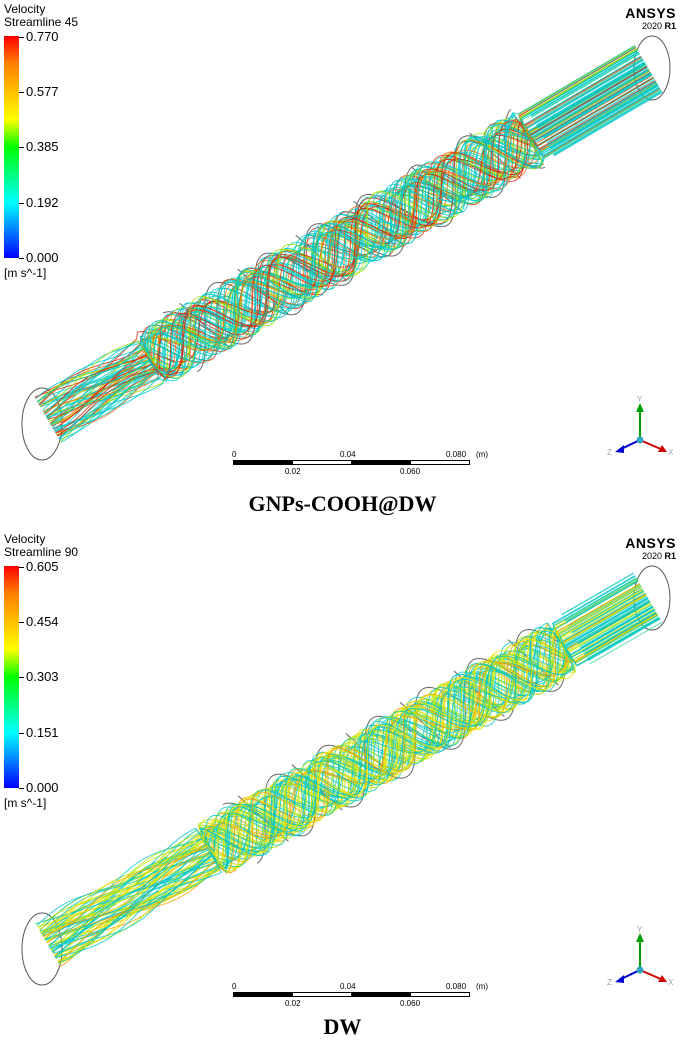 This screenshot has width=685, height=1041. I want to click on figure-caption: DW, so click(342, 1026).